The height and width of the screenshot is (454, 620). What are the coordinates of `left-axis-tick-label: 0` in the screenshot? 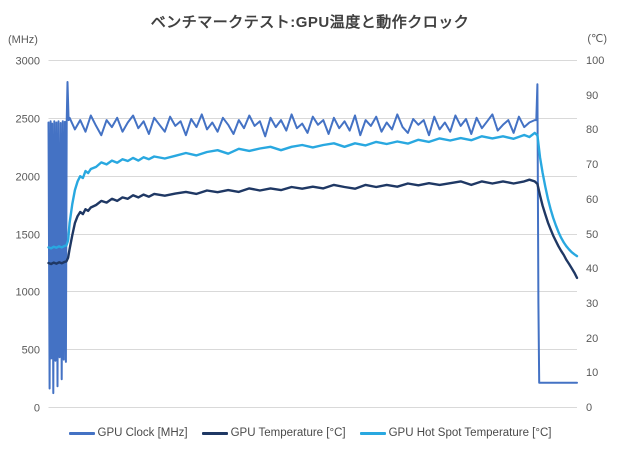 It's located at (37, 409).